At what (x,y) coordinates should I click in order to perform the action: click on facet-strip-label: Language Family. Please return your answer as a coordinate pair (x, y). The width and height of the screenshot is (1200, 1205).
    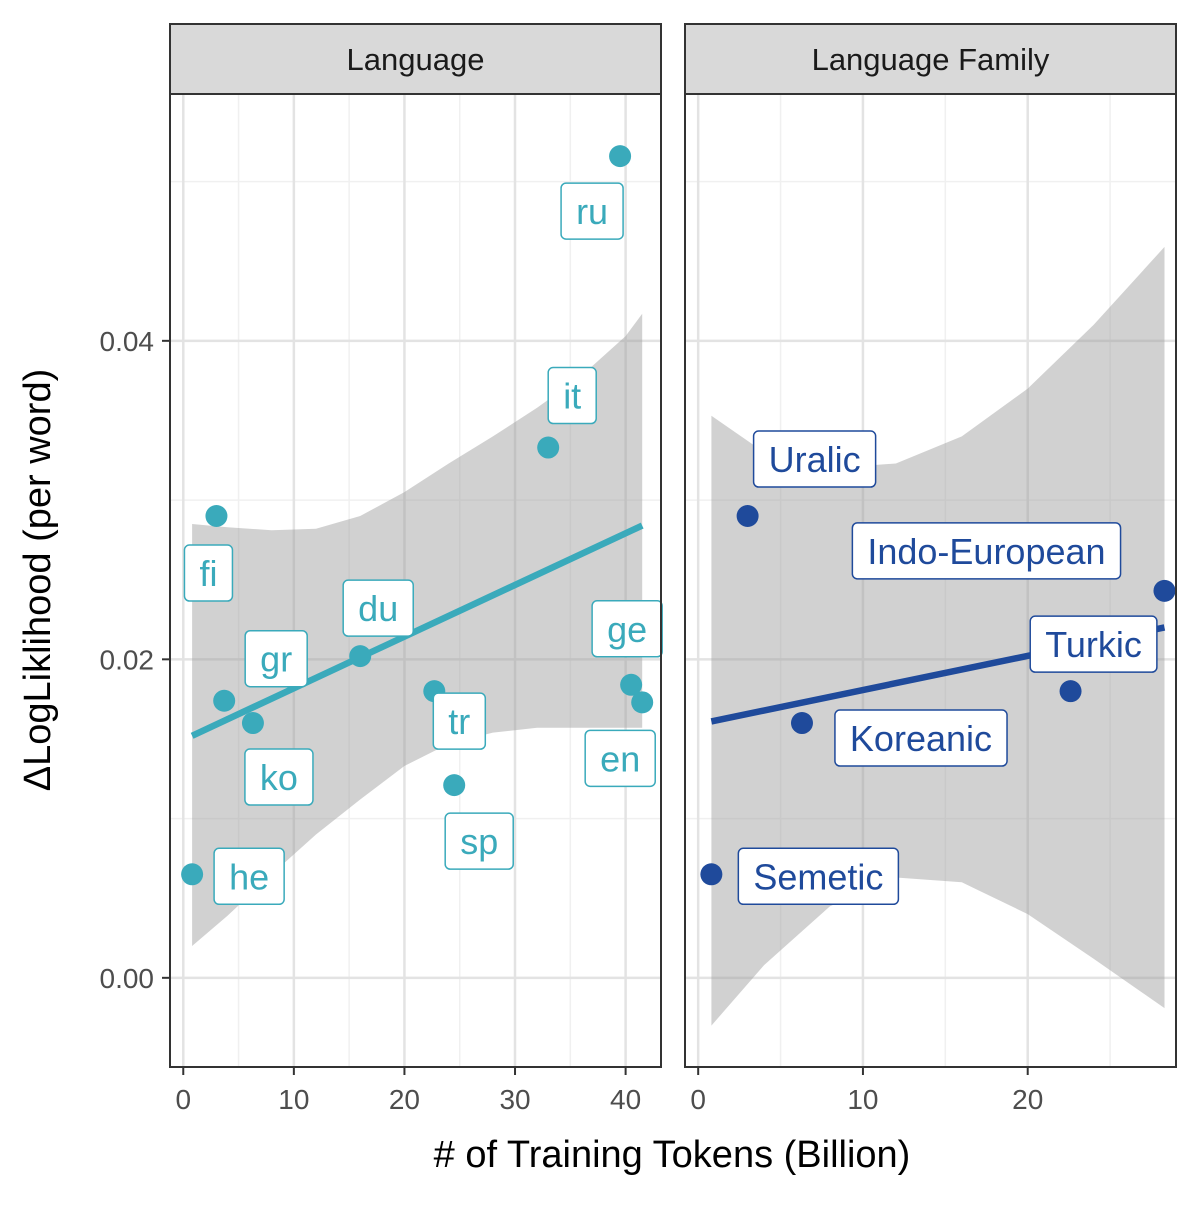
    Looking at the image, I should click on (931, 59).